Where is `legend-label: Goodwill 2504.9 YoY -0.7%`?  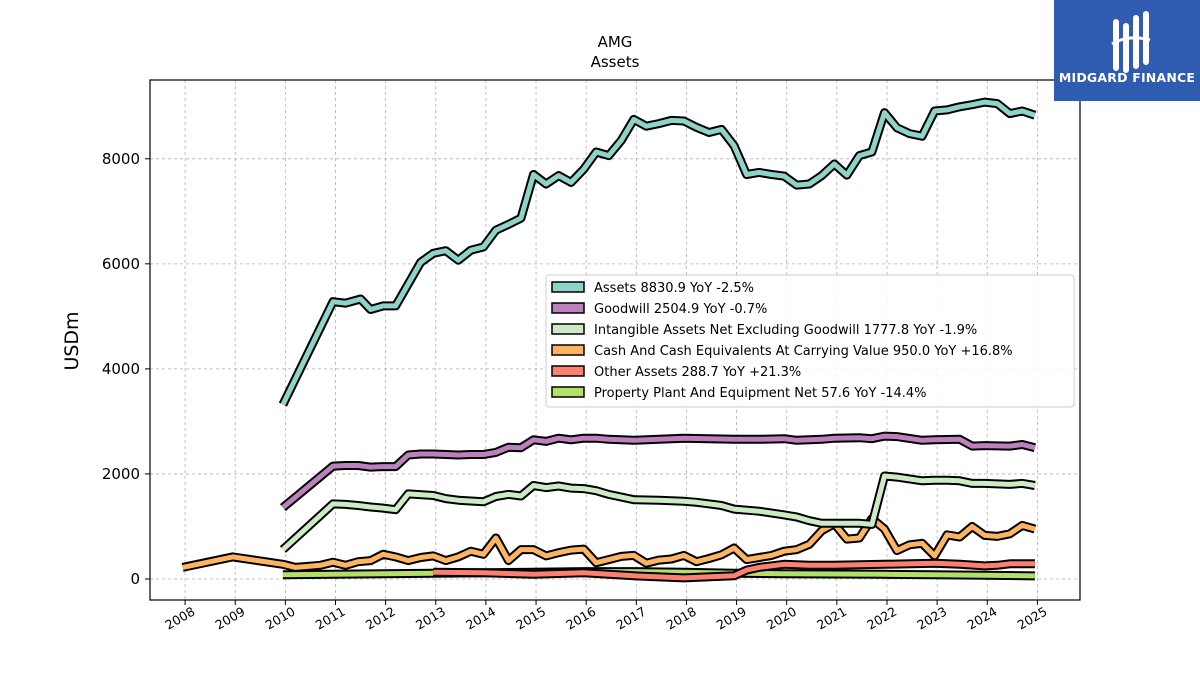 legend-label: Goodwill 2504.9 YoY -0.7% is located at coordinates (680, 309).